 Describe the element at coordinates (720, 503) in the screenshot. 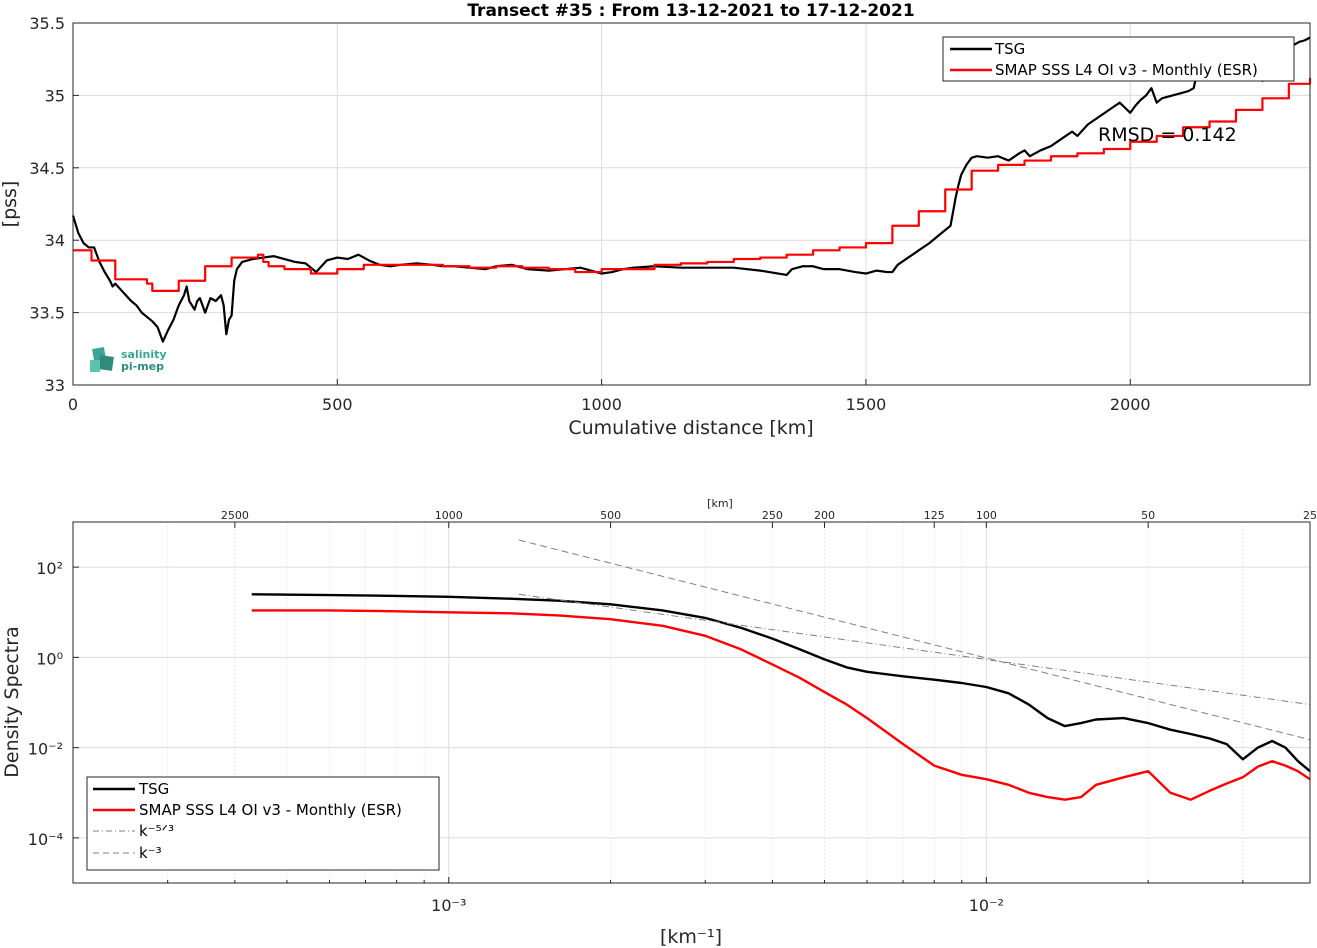

I see `bottom-top-axis-label: [km]` at that location.